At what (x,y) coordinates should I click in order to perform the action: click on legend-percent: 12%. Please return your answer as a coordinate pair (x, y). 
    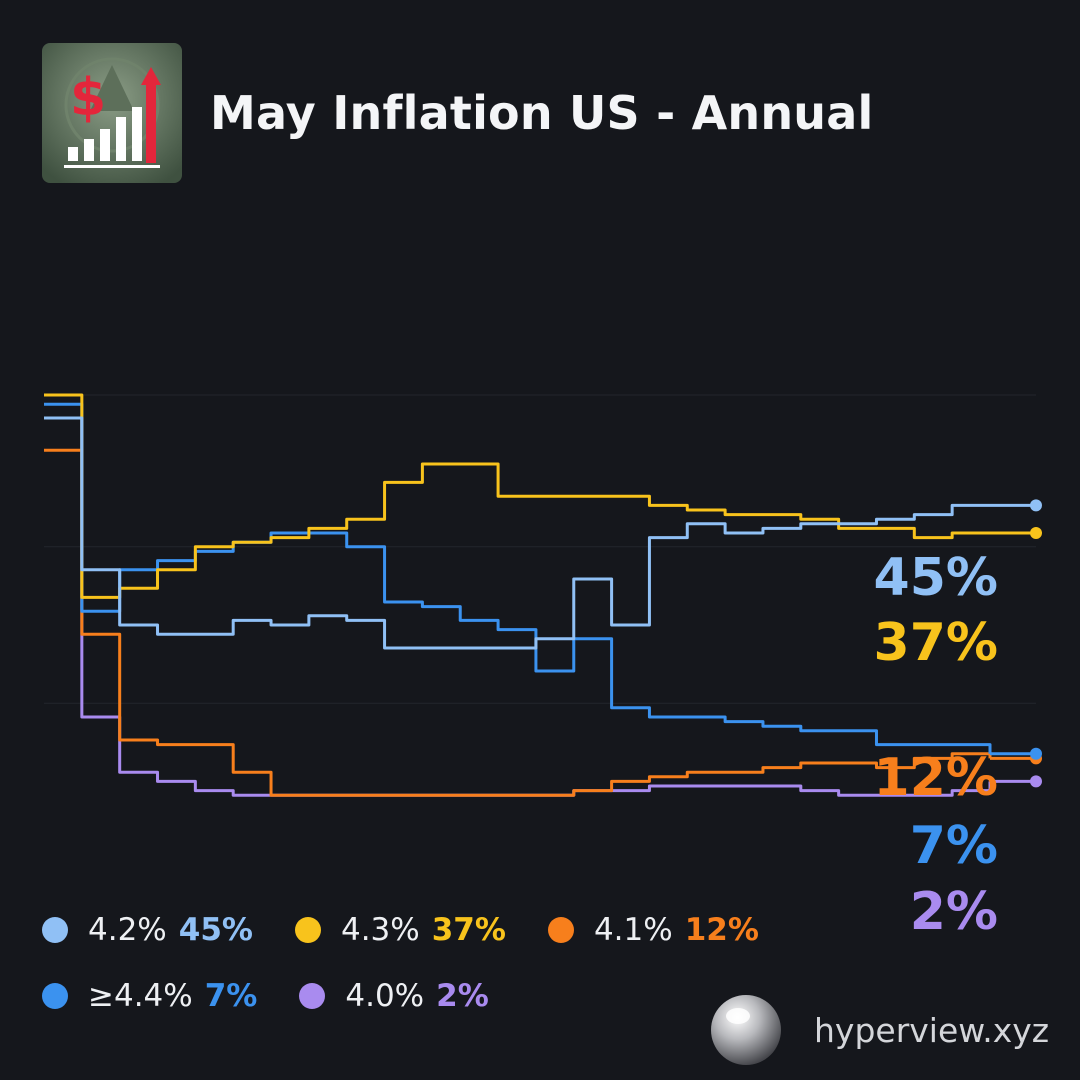
    Looking at the image, I should click on (721, 930).